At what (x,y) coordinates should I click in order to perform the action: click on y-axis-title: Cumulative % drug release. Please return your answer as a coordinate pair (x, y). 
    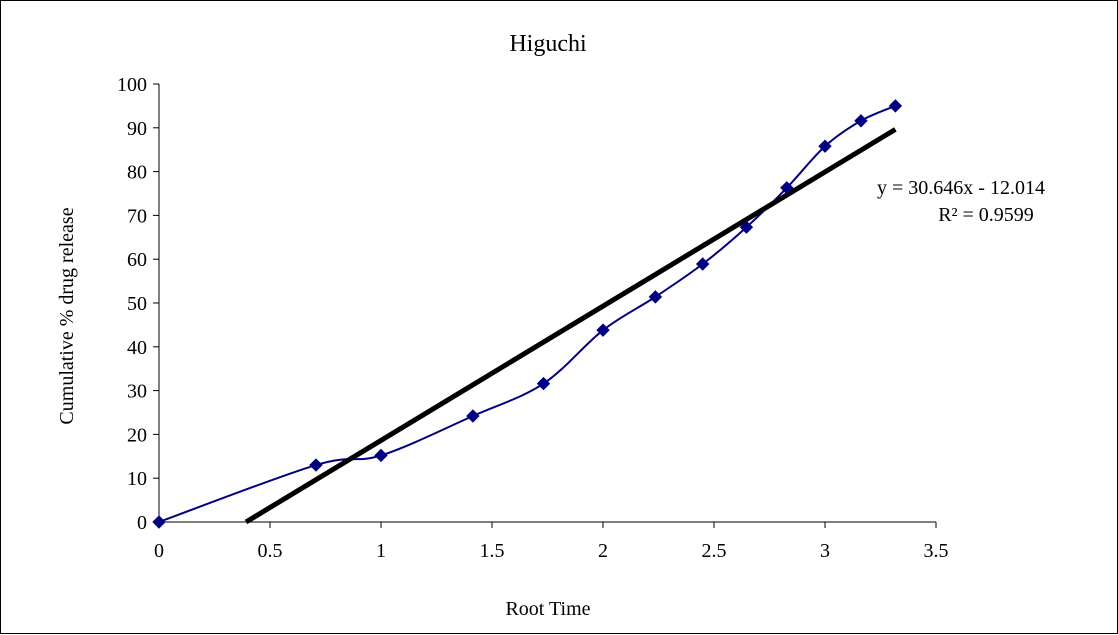
    Looking at the image, I should click on (67, 315).